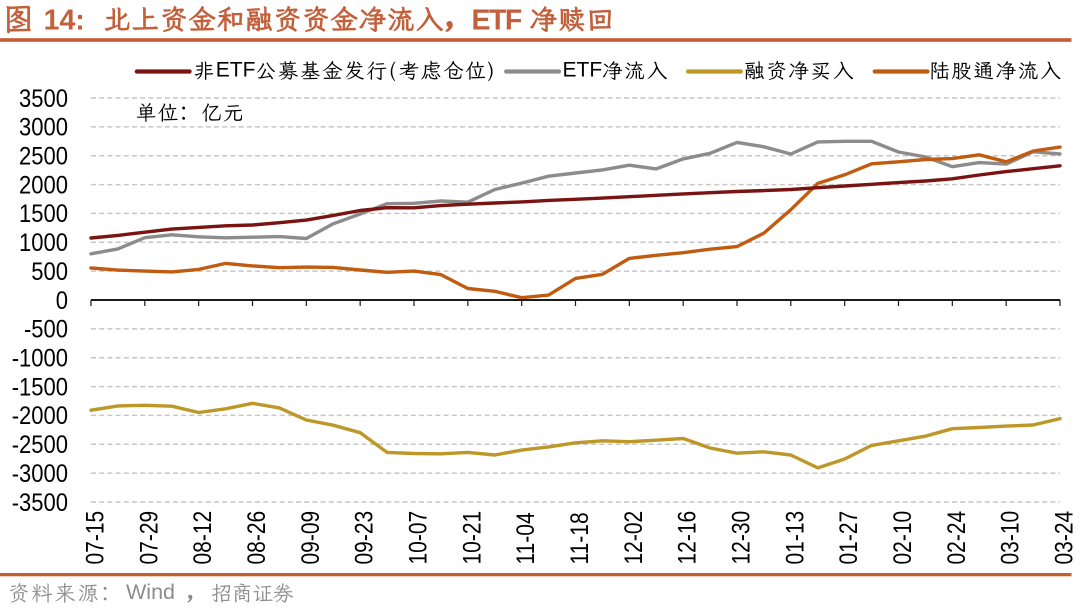 The image size is (1080, 614). Describe the element at coordinates (794, 538) in the screenshot. I see `svg-text: 01-13` at that location.